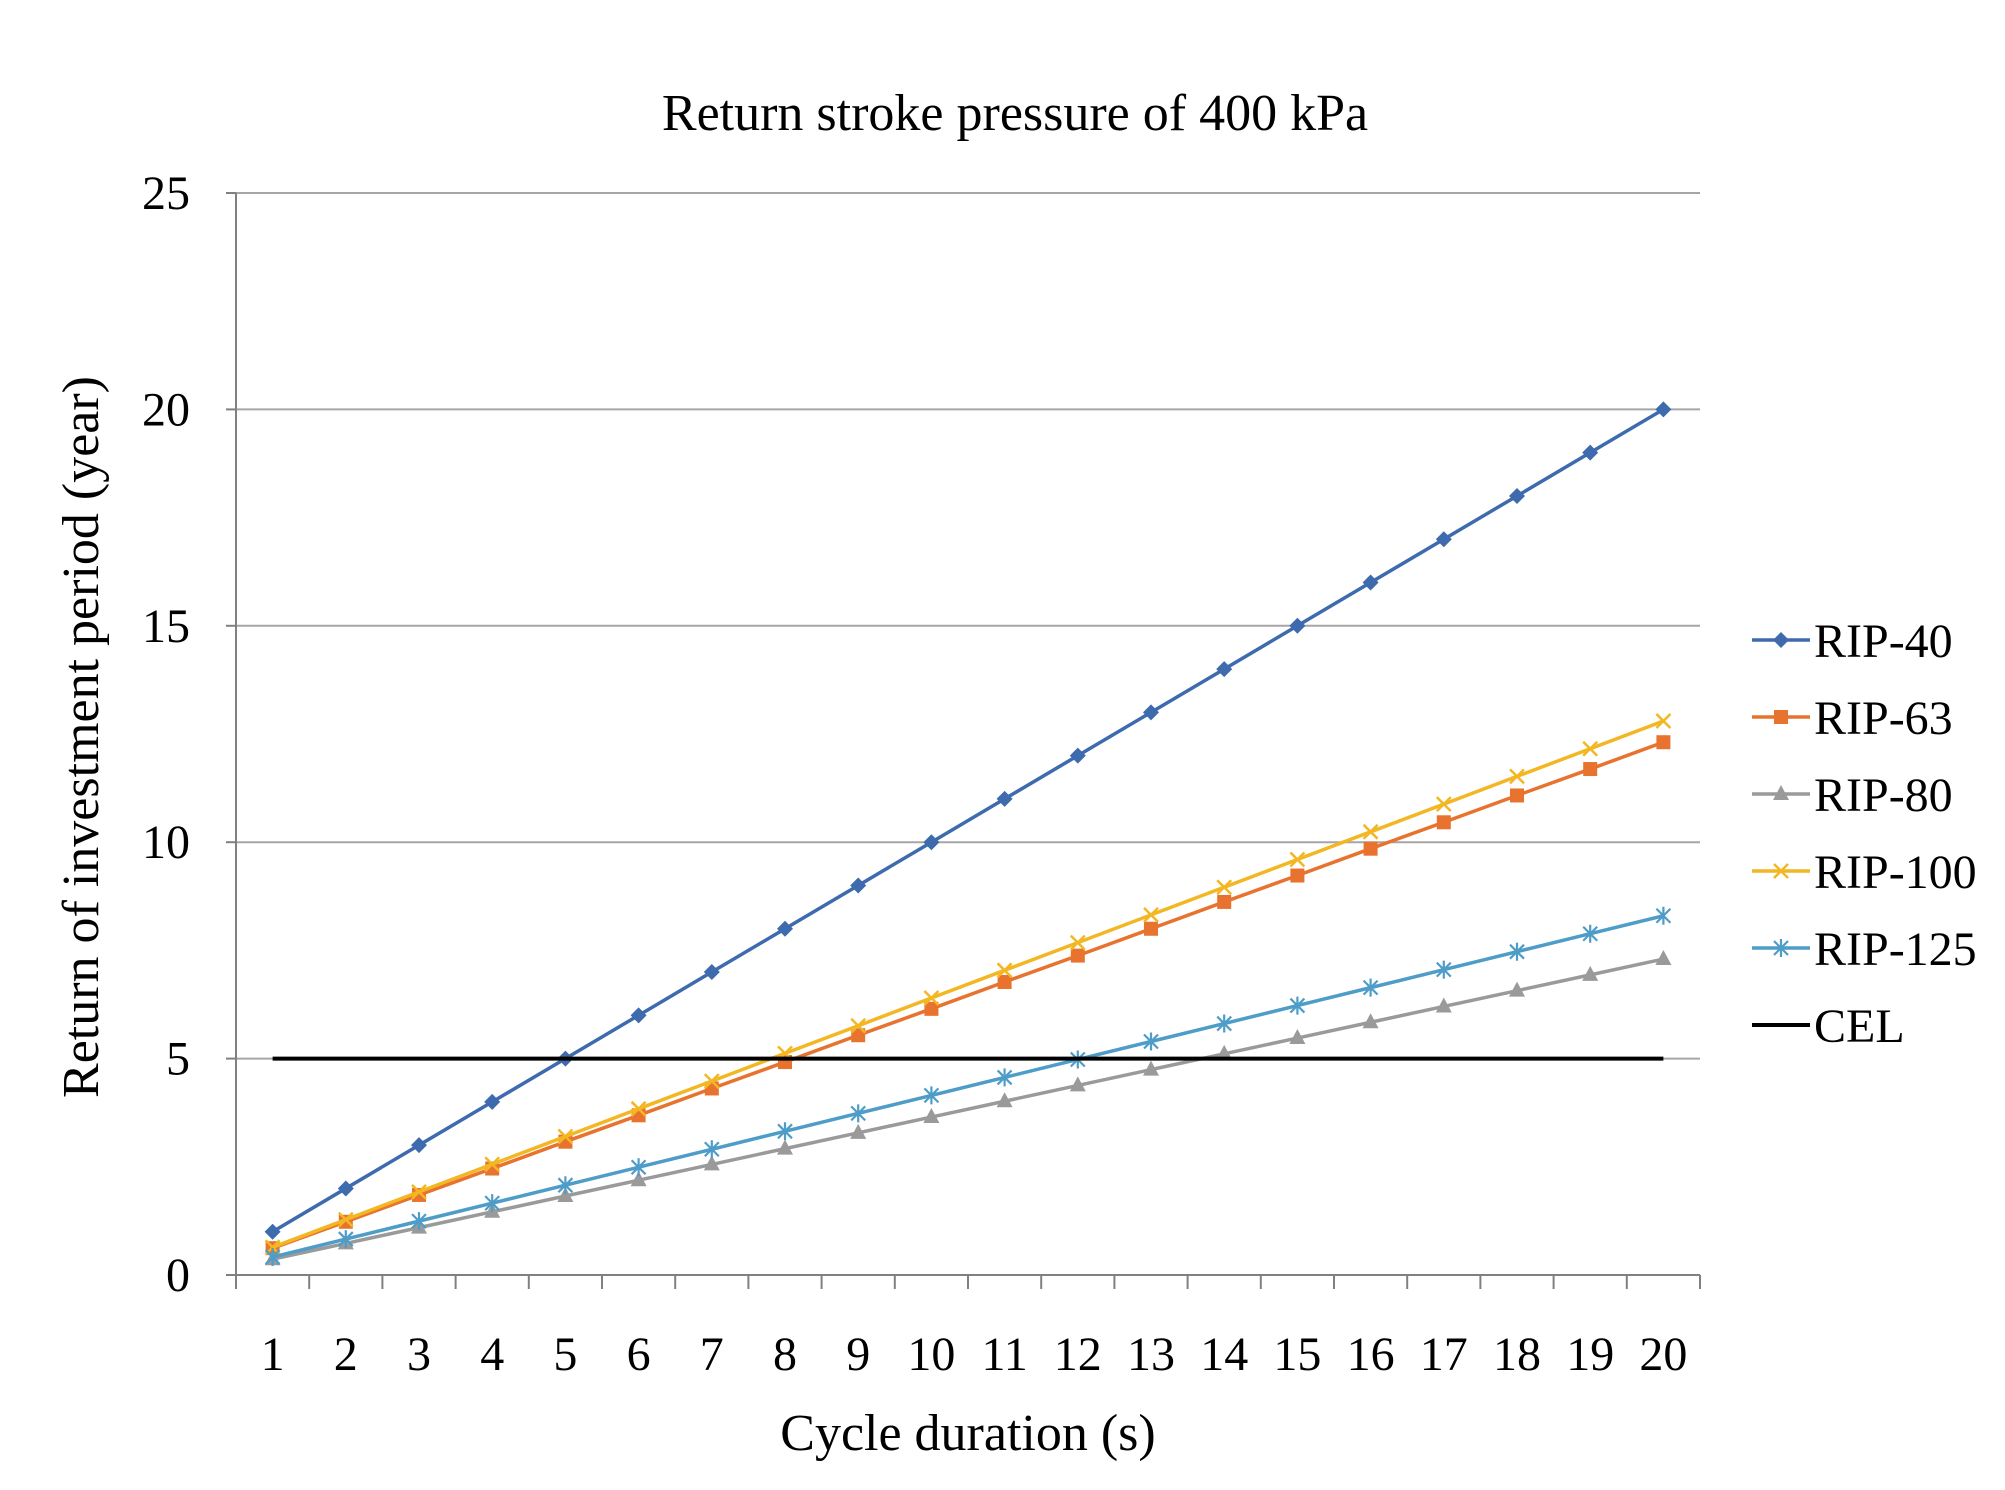 The width and height of the screenshot is (2005, 1490). What do you see at coordinates (1015, 113) in the screenshot?
I see `chart-title: Return stroke pressure of 400 kPa` at bounding box center [1015, 113].